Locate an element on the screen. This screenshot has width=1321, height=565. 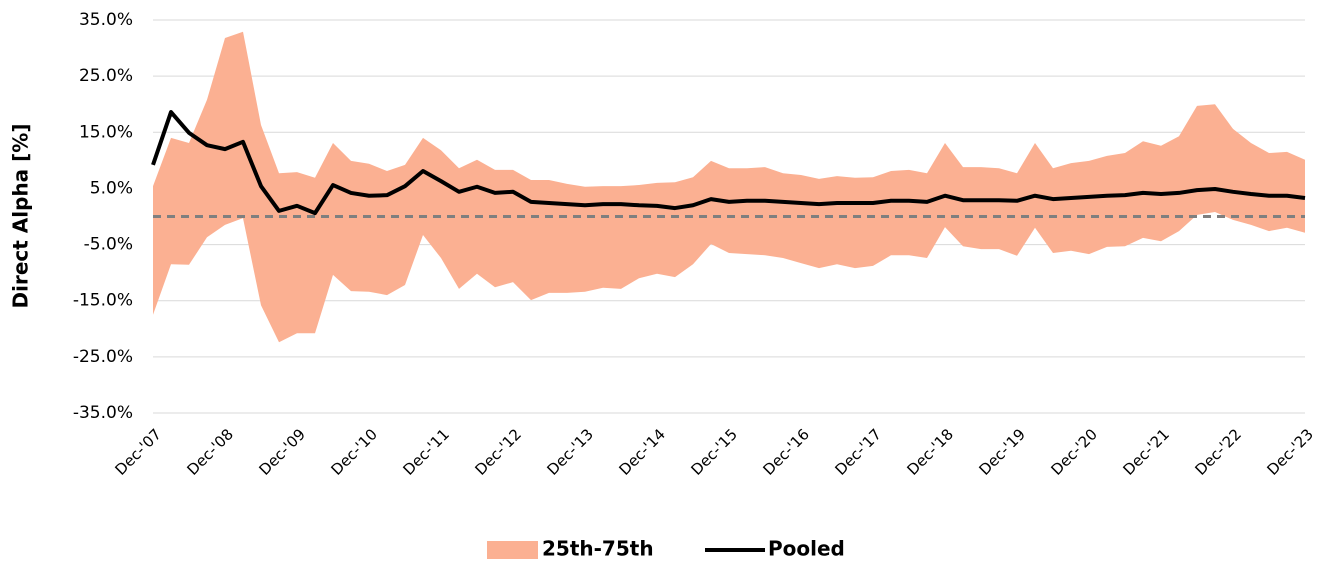
x-tick-label: Dec-'14 is located at coordinates (642, 451).